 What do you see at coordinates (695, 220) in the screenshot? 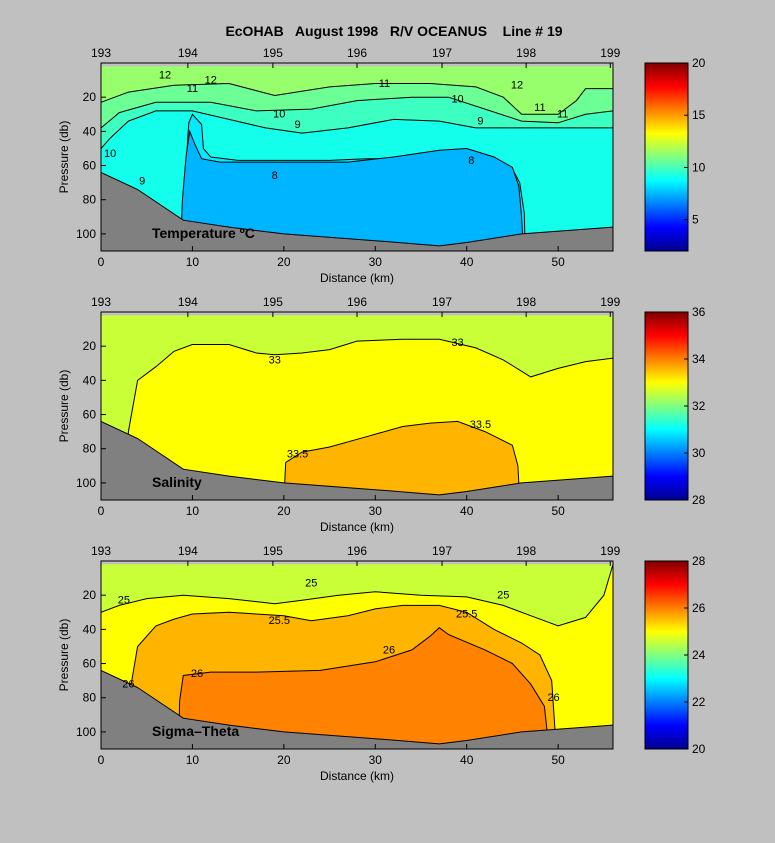
I see `colorbar-tick-label: 5` at bounding box center [695, 220].